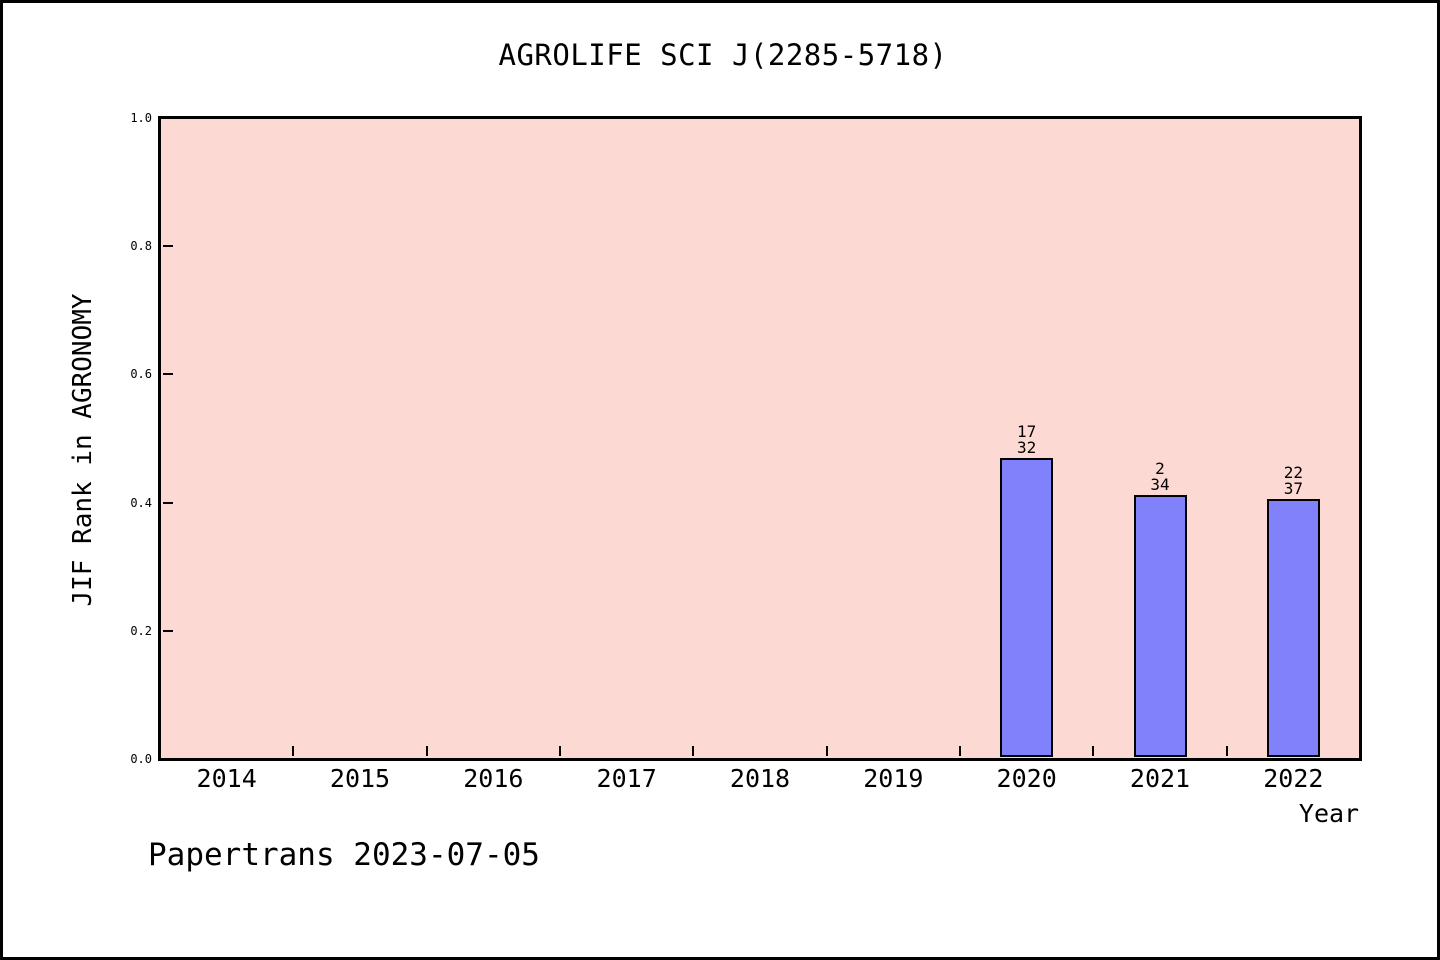 The image size is (1440, 960). Describe the element at coordinates (226, 778) in the screenshot. I see `x-tick-label-2014: 2014` at that location.